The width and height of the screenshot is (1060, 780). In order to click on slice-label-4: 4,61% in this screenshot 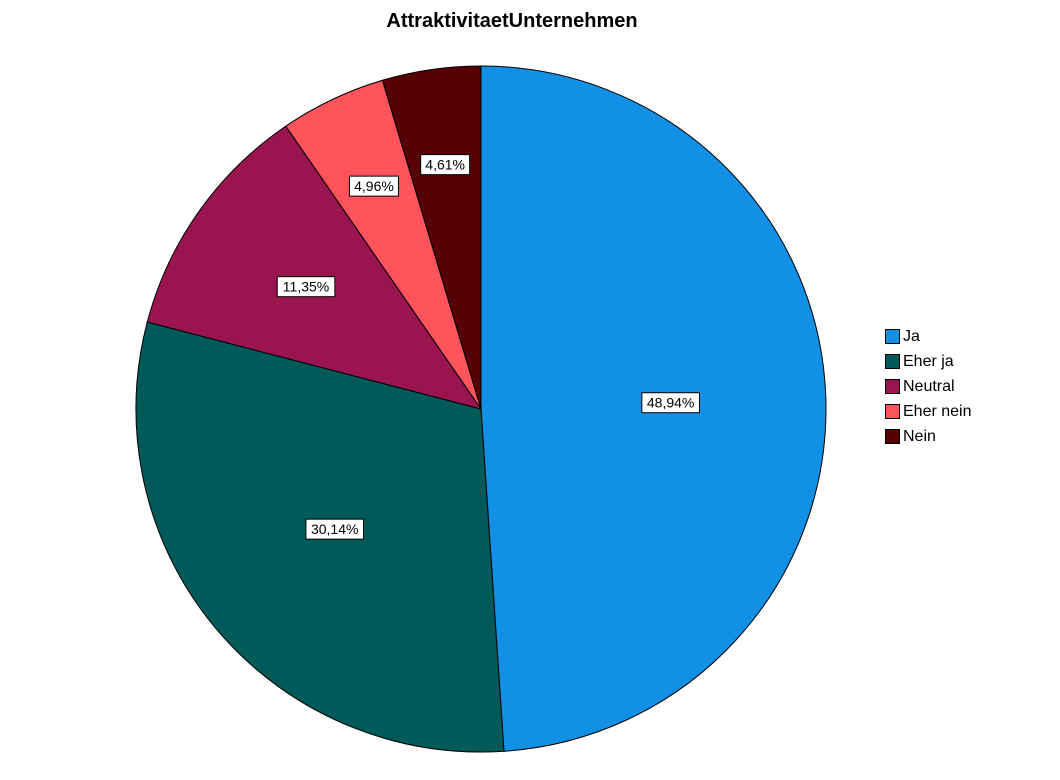, I will do `click(445, 165)`.